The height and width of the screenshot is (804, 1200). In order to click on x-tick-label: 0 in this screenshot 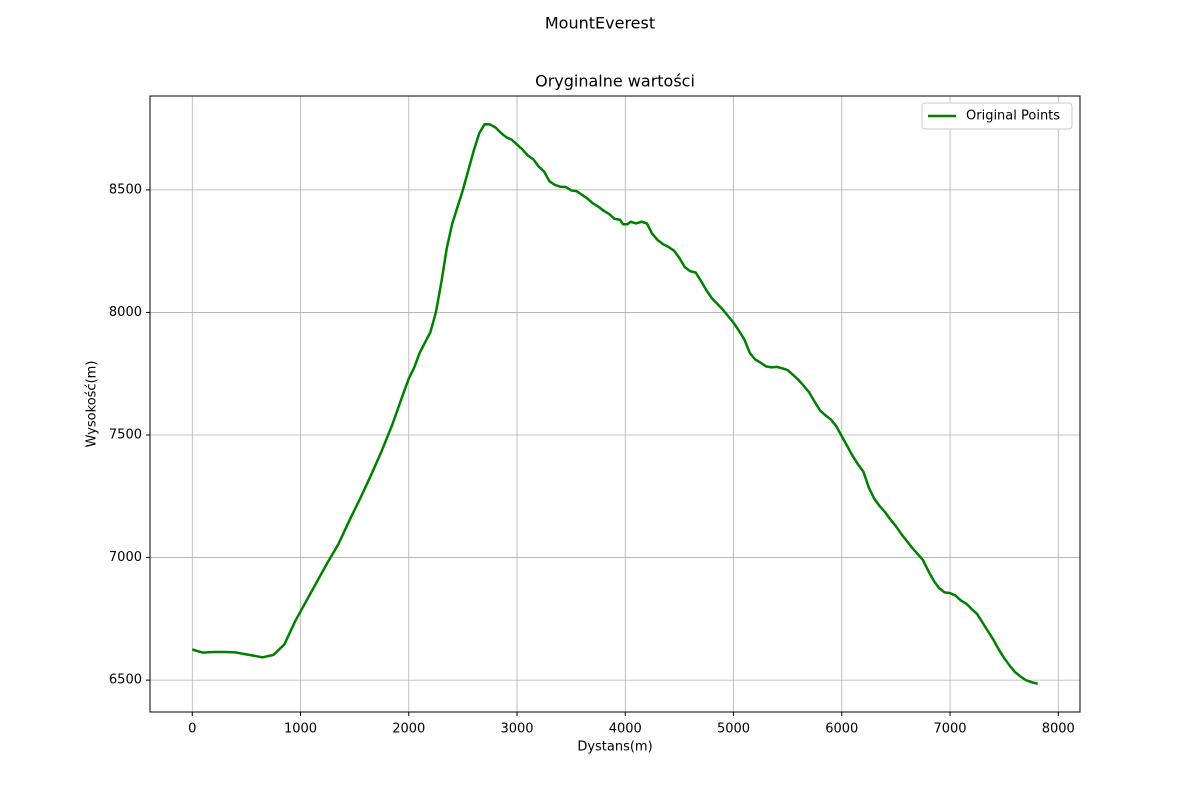, I will do `click(192, 729)`.